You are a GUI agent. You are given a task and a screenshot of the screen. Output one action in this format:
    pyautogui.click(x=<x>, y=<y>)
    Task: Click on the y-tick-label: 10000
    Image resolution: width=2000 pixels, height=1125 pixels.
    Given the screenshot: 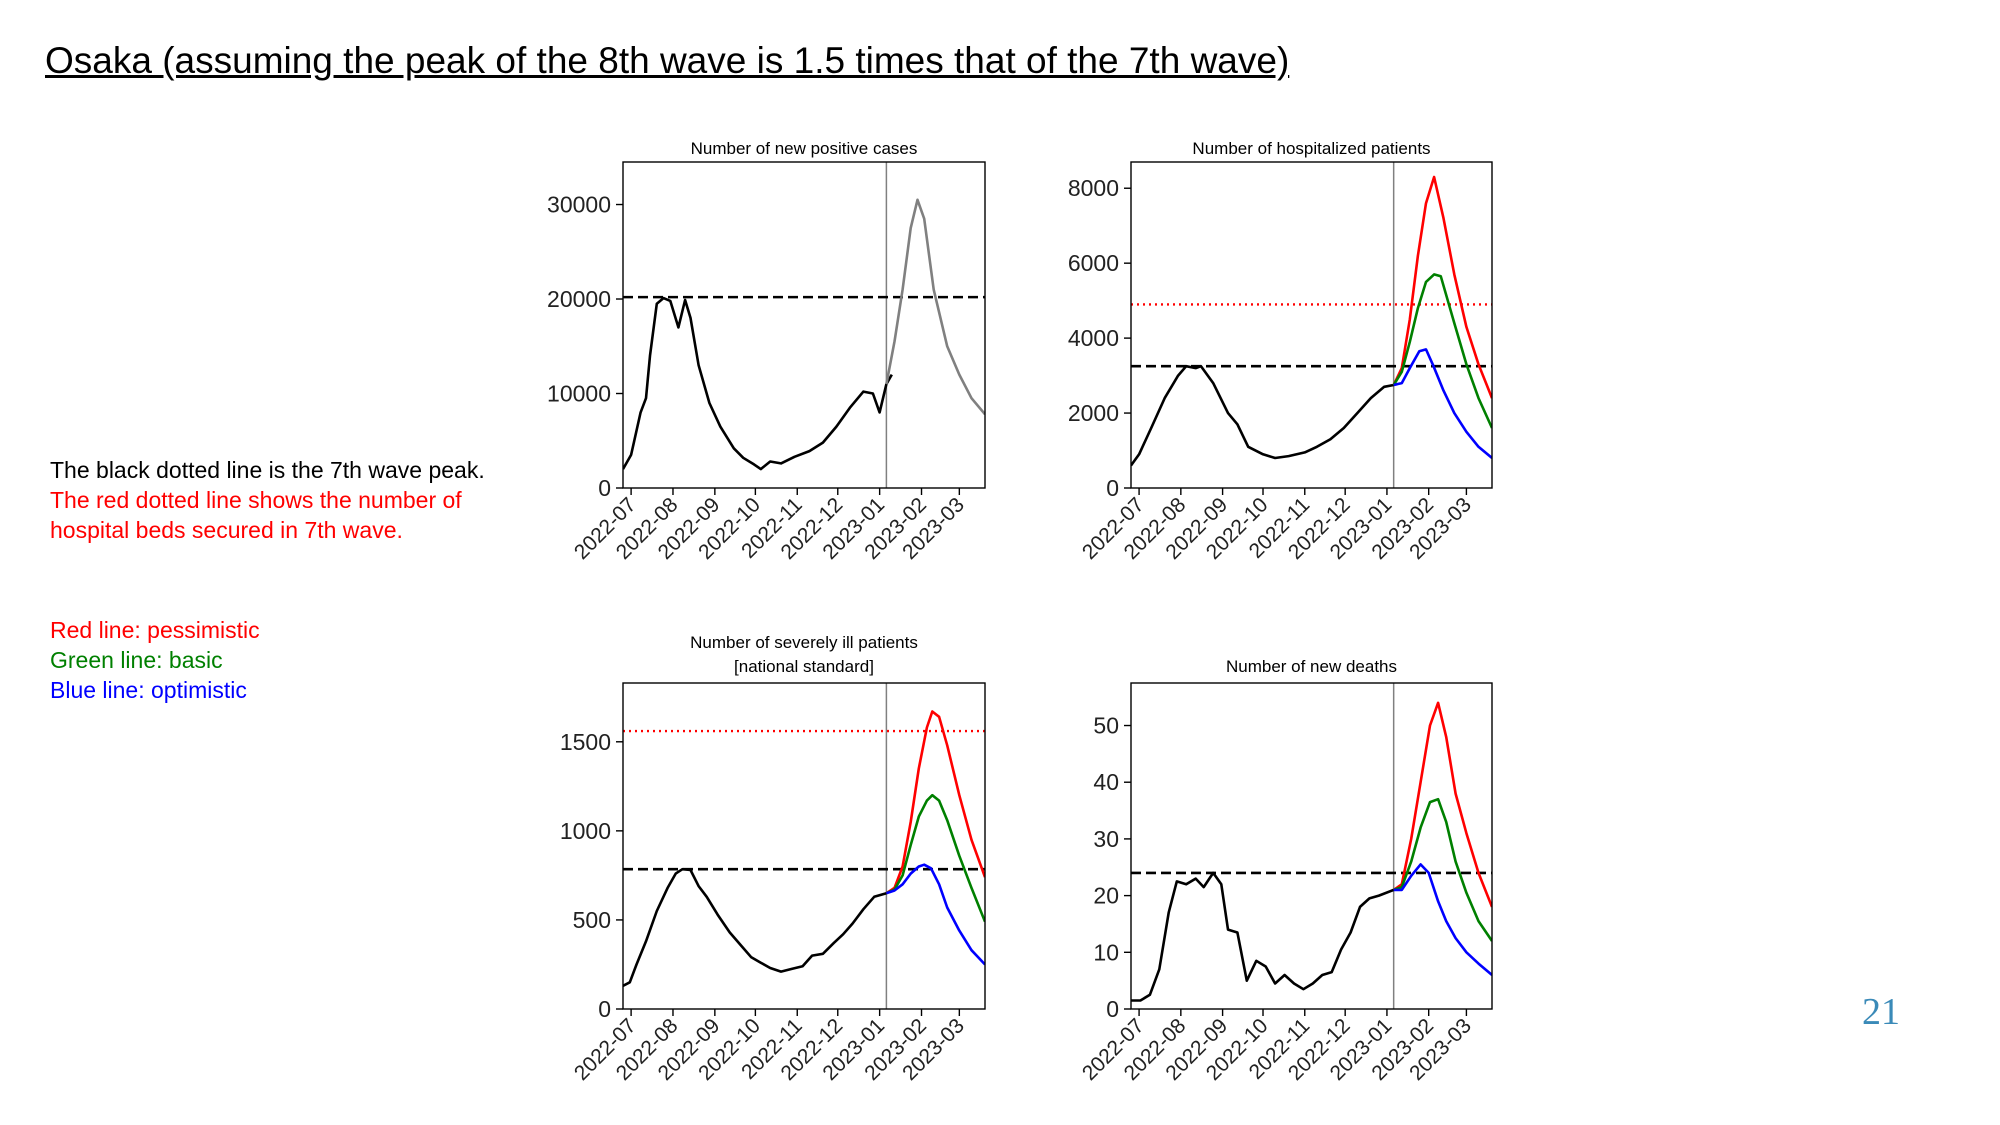 What is the action you would take?
    pyautogui.click(x=579, y=394)
    